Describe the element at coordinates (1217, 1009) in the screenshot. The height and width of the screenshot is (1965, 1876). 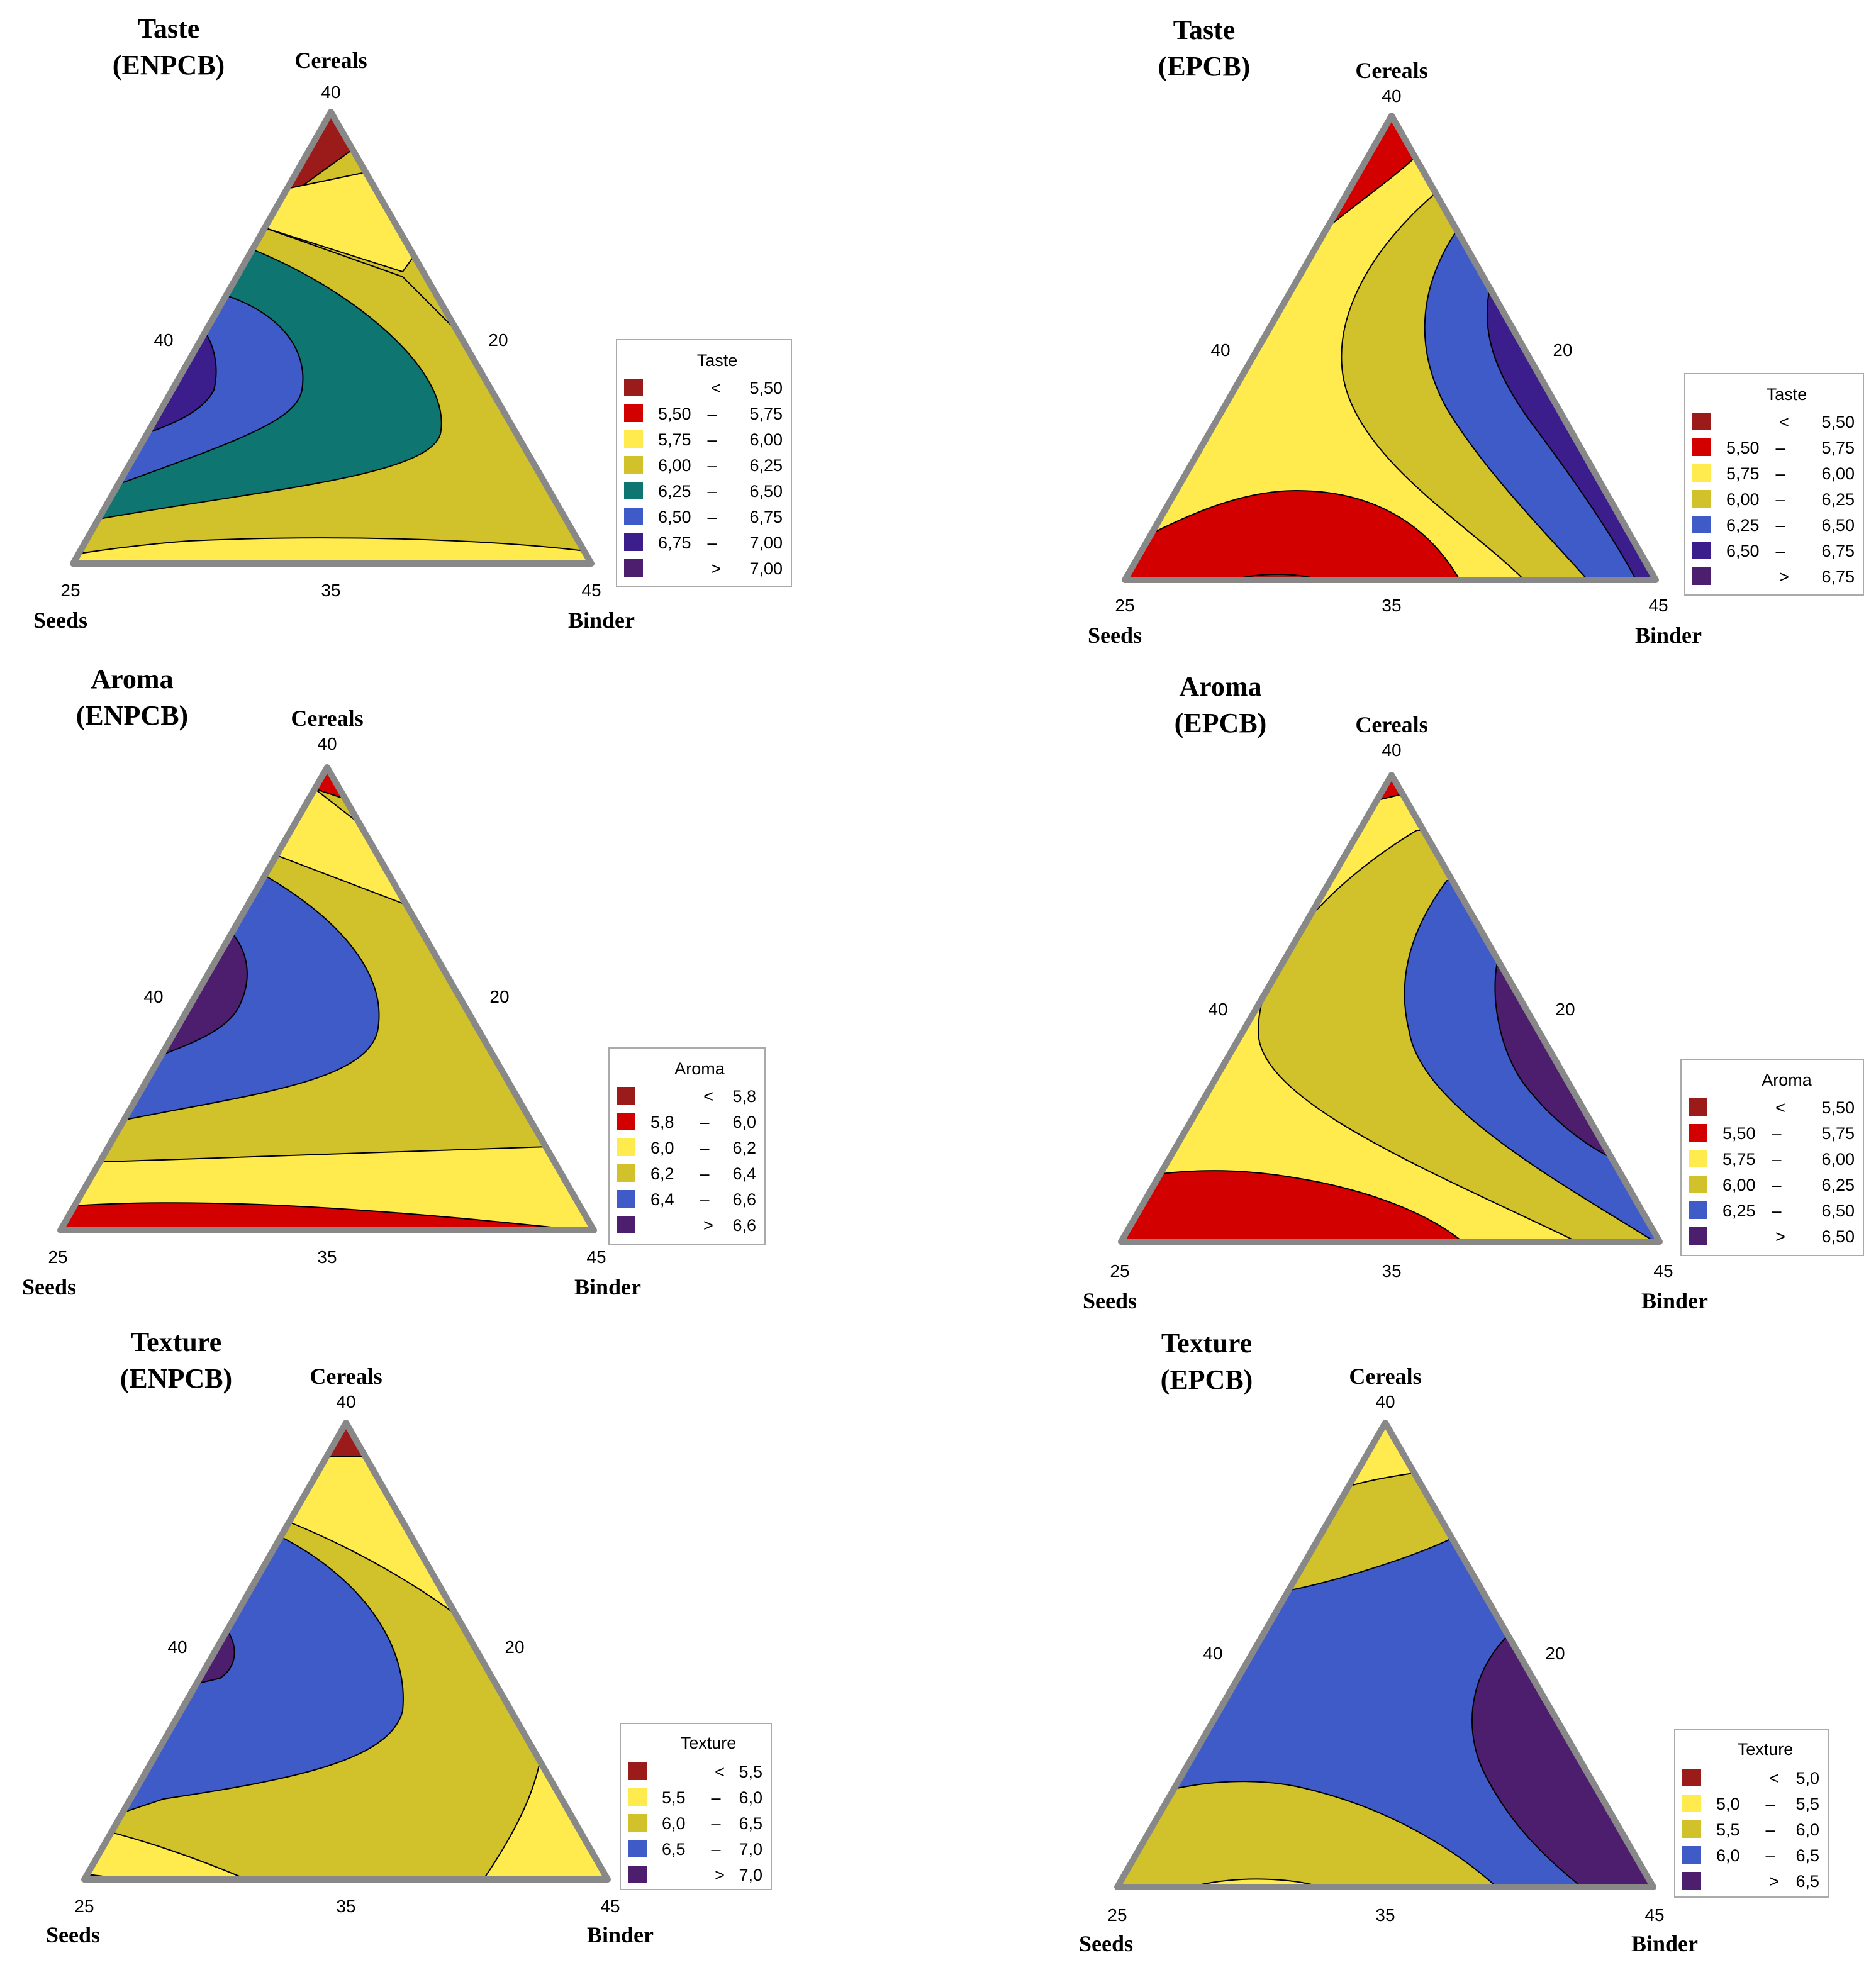
I see `tick-left-mid: 40` at that location.